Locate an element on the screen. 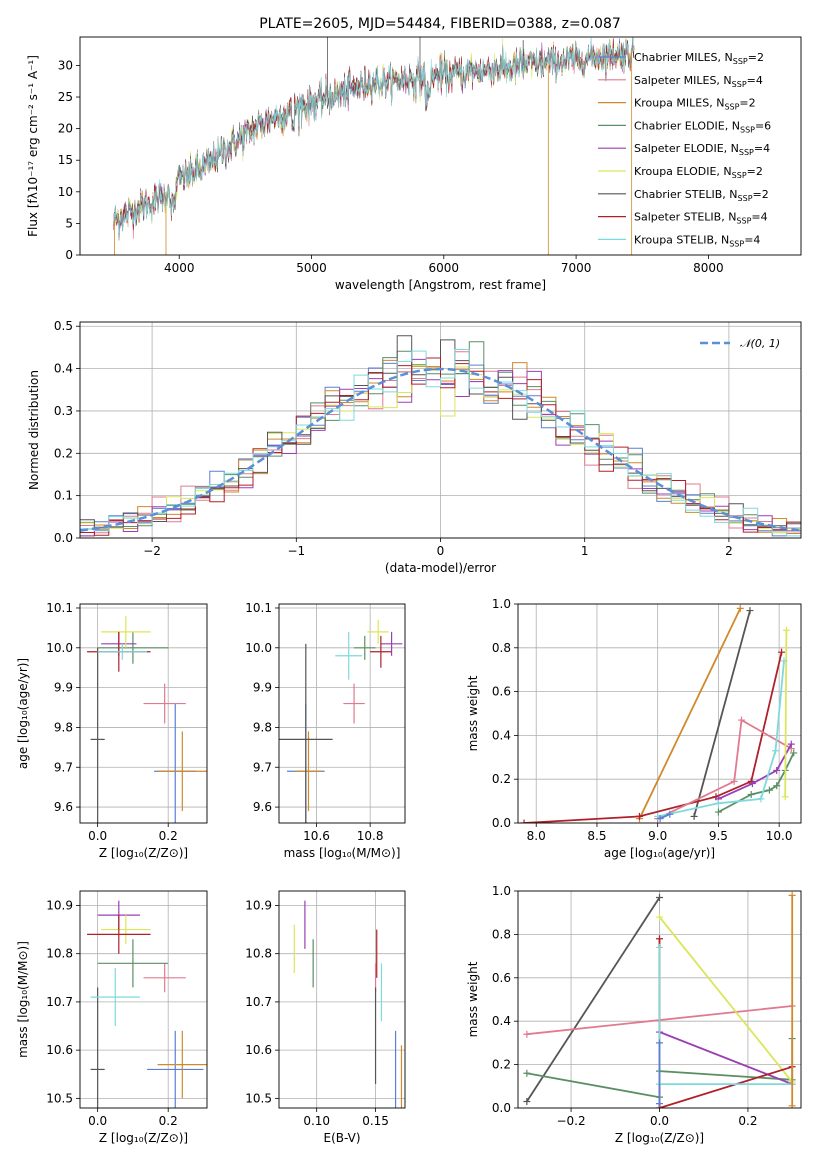 This screenshot has height=1170, width=819. residuals-xlabel: (data-model)/error is located at coordinates (440, 568).